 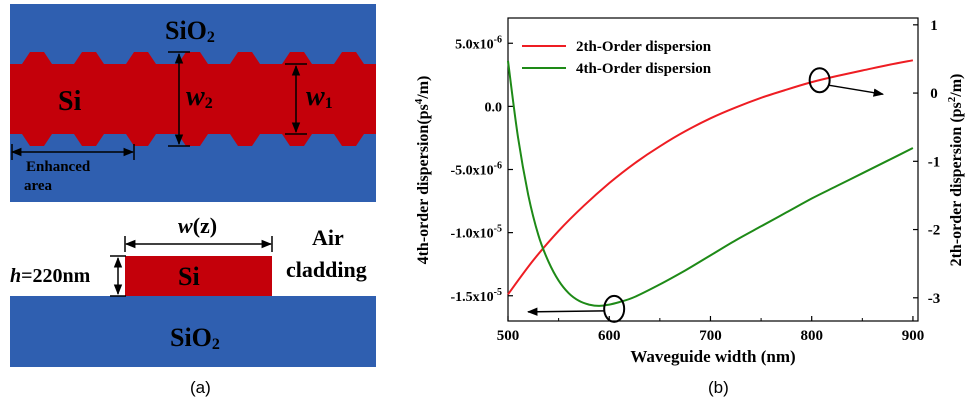 What do you see at coordinates (644, 47) in the screenshot?
I see `legend-label: 2th-Order dispersion` at bounding box center [644, 47].